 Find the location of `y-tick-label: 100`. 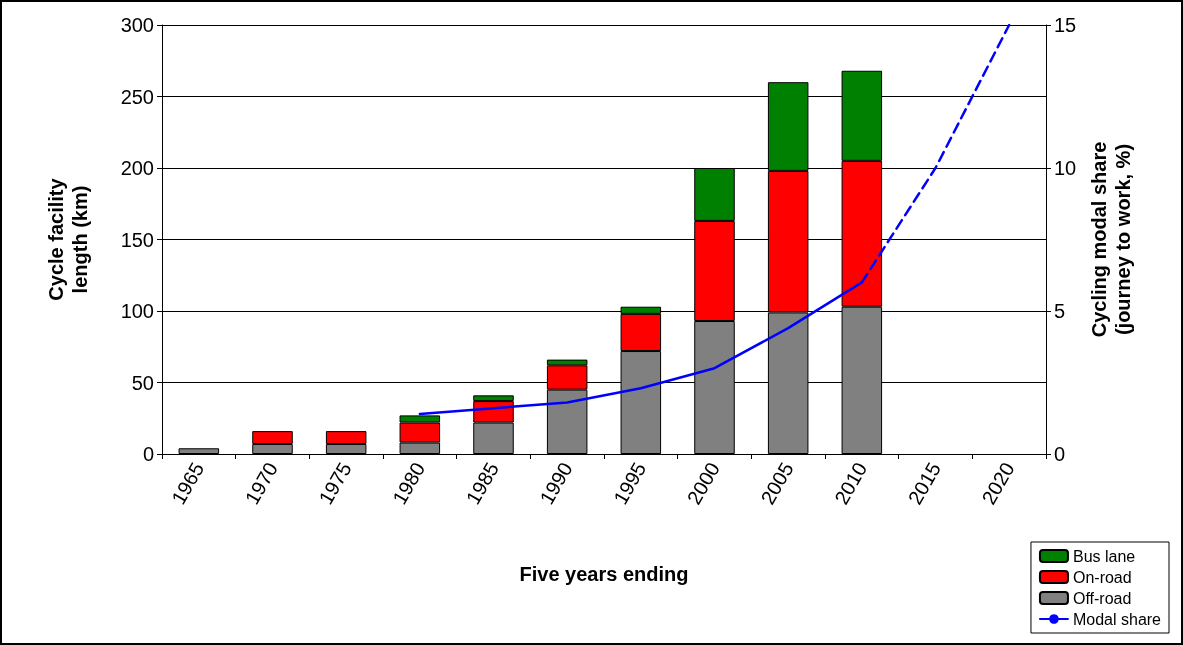

y-tick-label: 100 is located at coordinates (137, 311).